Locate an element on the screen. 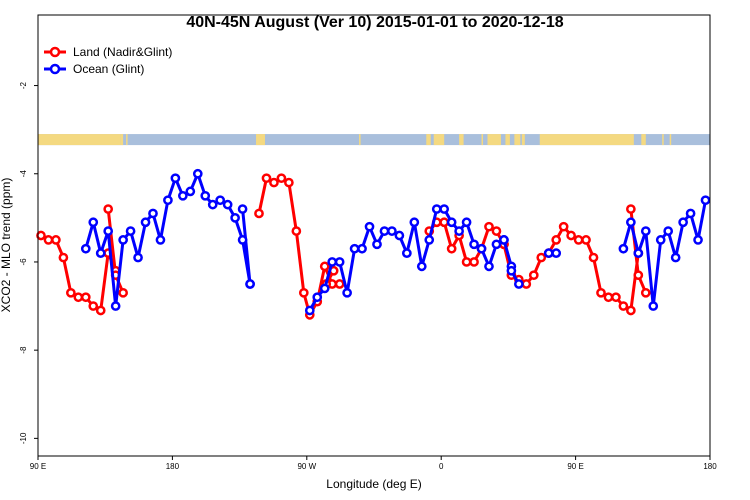  land-ocean-band is located at coordinates (374, 140).